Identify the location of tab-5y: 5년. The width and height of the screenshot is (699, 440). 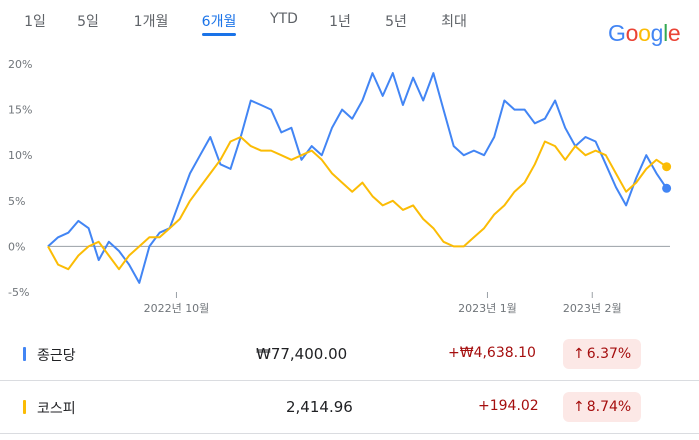
(396, 22).